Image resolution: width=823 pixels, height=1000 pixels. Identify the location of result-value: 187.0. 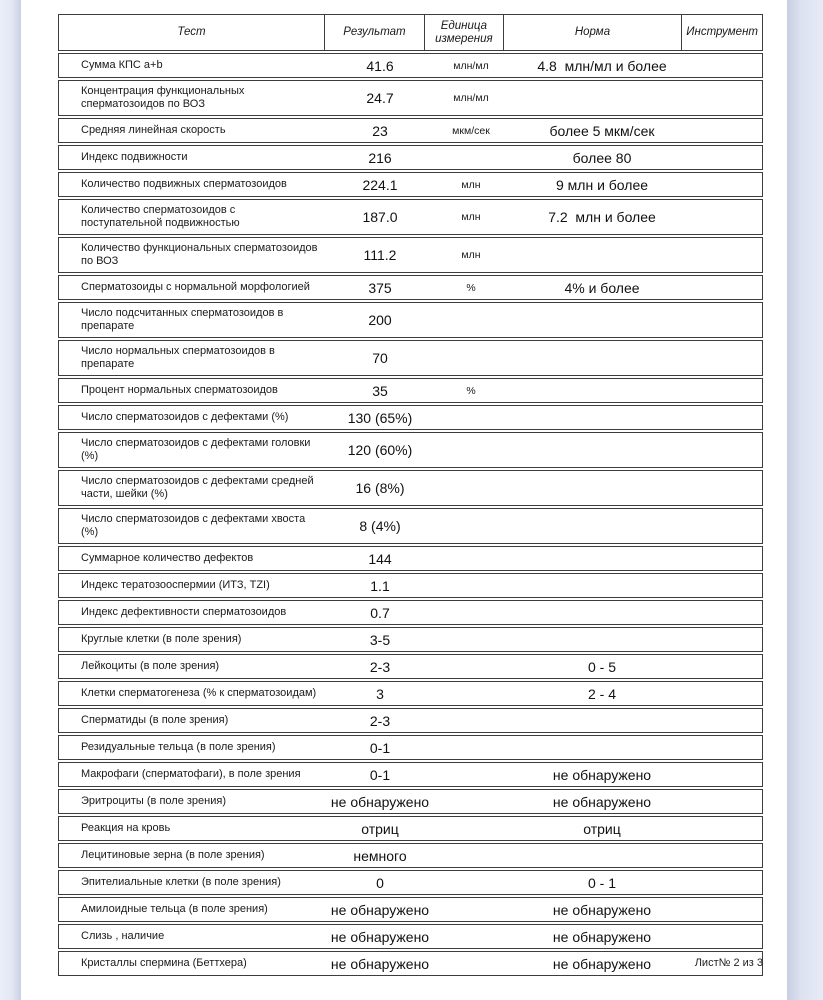
(380, 217).